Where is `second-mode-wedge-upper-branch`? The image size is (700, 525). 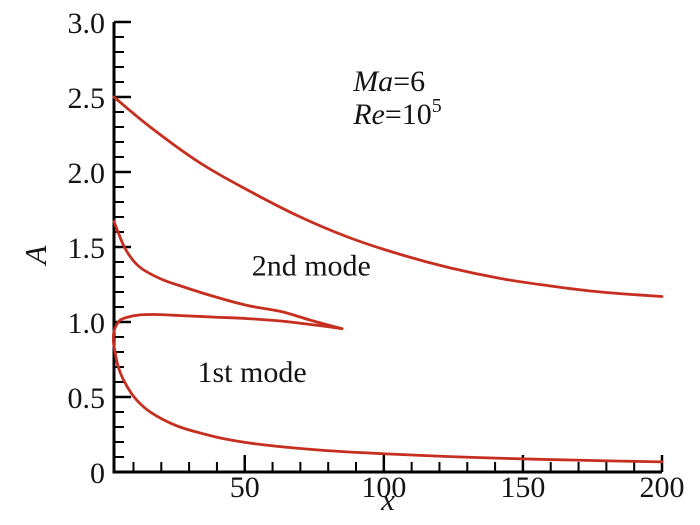
second-mode-wedge-upper-branch is located at coordinates (228, 275).